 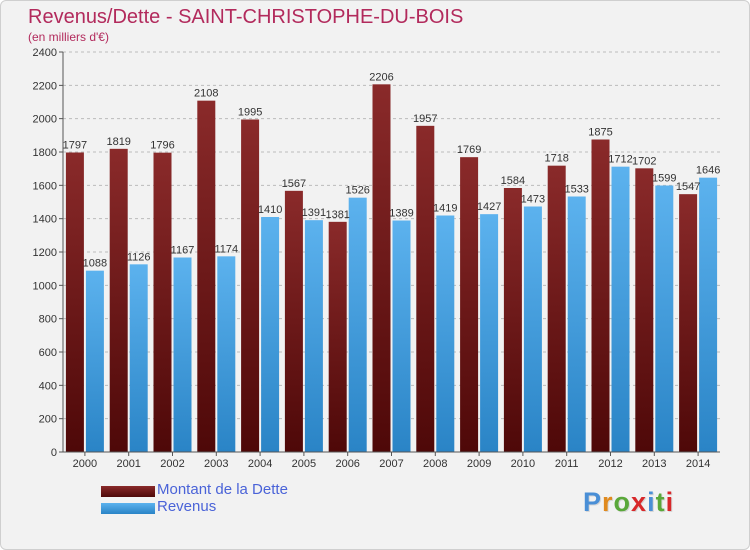 I want to click on label-debt-2001: 1819, so click(x=118, y=142).